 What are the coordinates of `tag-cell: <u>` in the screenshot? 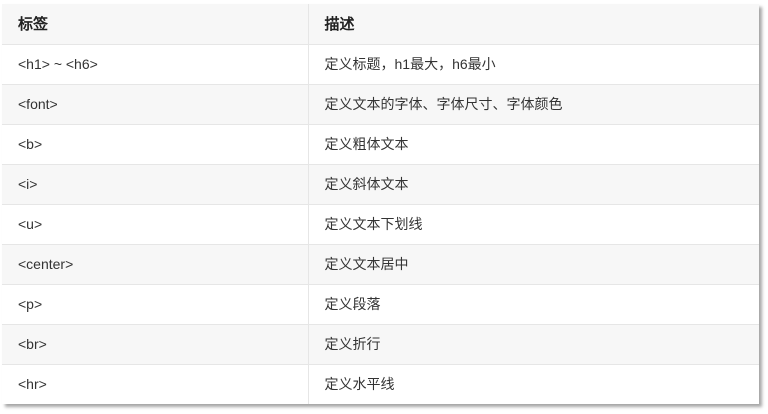 It's located at (155, 224).